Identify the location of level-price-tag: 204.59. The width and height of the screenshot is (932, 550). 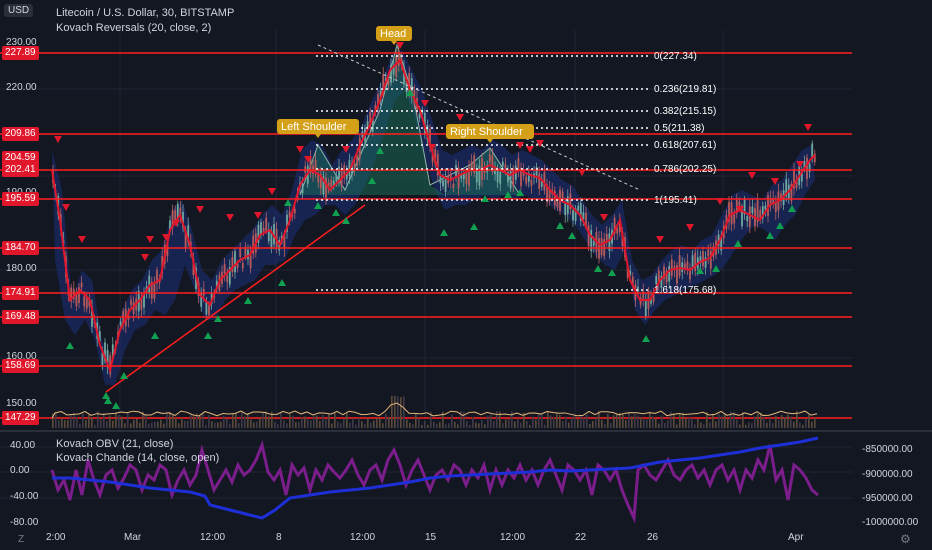
(20, 158).